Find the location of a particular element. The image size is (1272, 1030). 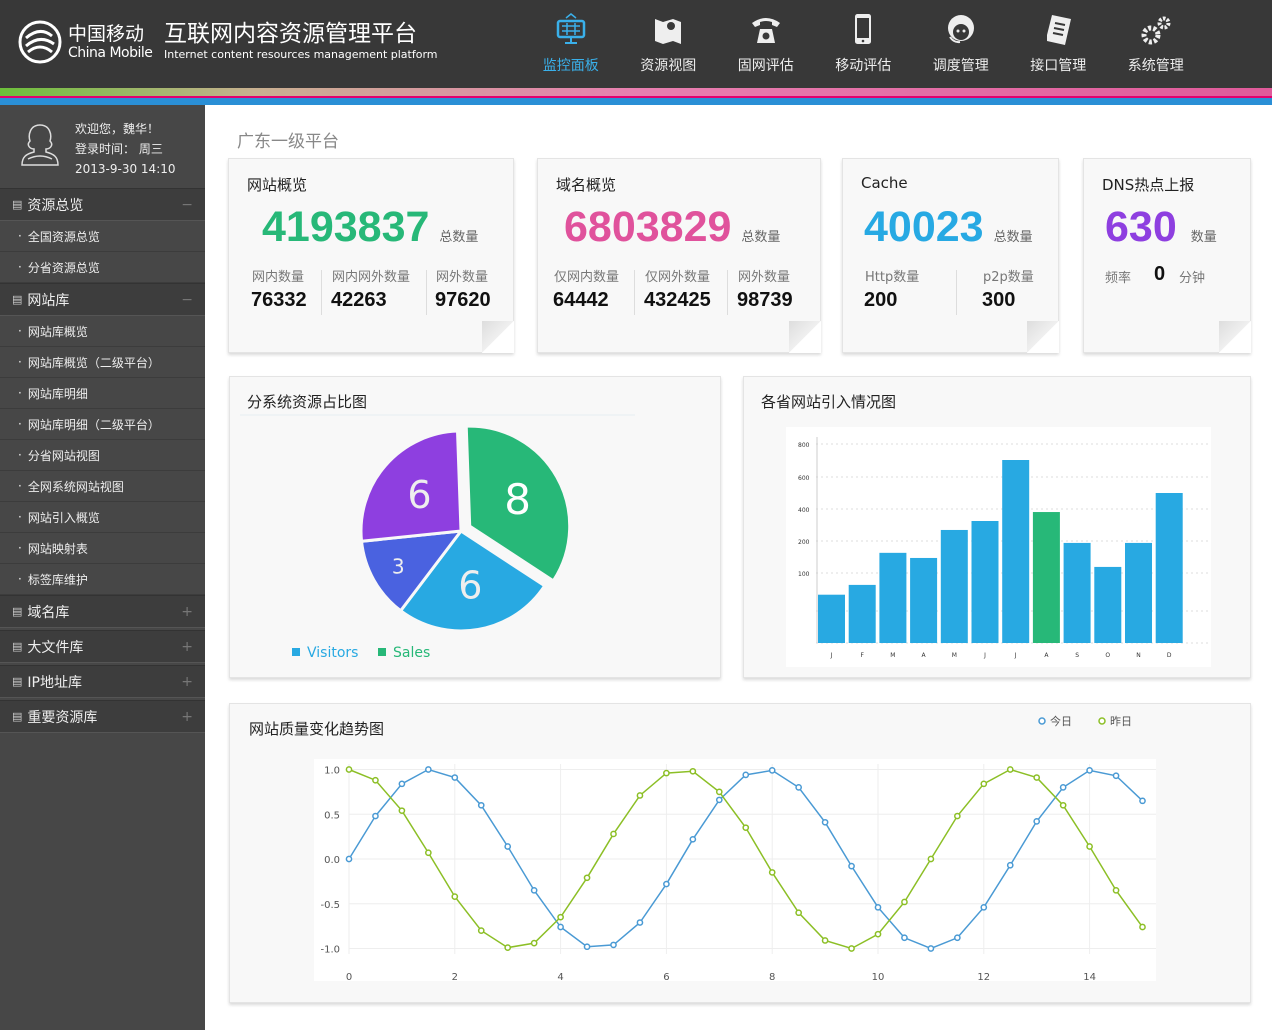

sidebar-section-3: ▤ 大文件库 + is located at coordinates (102, 646).